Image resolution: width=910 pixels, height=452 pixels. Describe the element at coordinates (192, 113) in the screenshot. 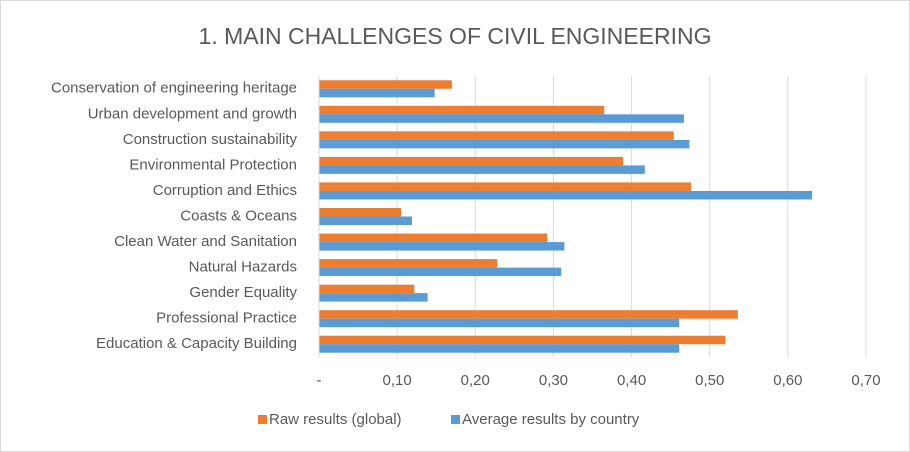

I see `y-tick-label: Urban development and growth` at that location.